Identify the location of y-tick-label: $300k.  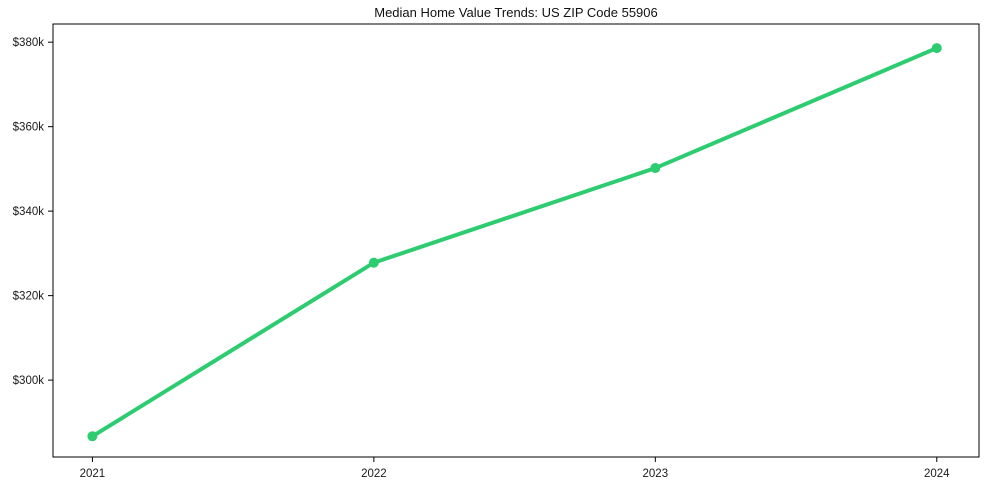
(29, 381).